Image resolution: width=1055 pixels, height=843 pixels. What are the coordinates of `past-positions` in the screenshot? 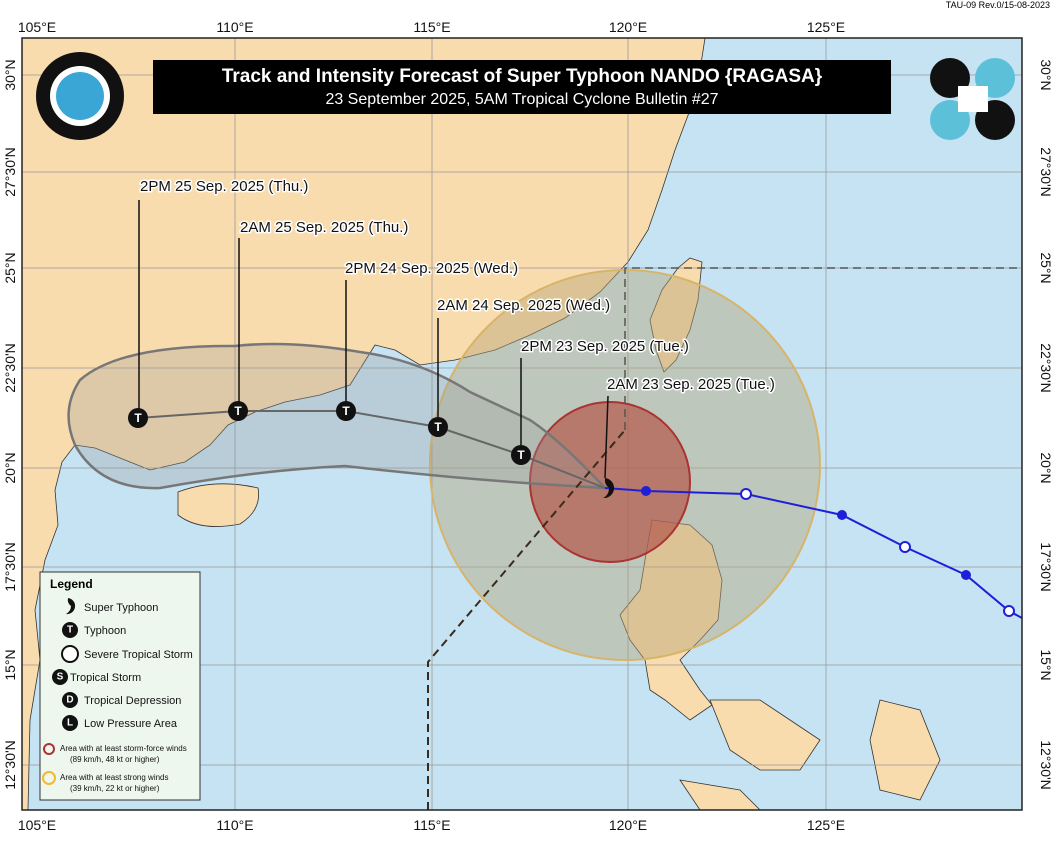 It's located at (828, 551).